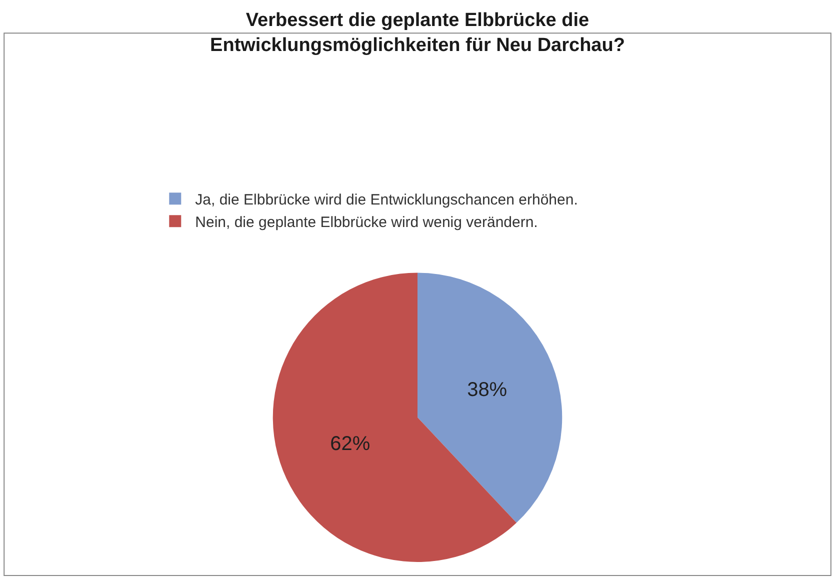 This screenshot has height=582, width=835. I want to click on legend-label: Ja, die Elbbrücke wird die Entwicklungschancen erhöhen., so click(386, 199).